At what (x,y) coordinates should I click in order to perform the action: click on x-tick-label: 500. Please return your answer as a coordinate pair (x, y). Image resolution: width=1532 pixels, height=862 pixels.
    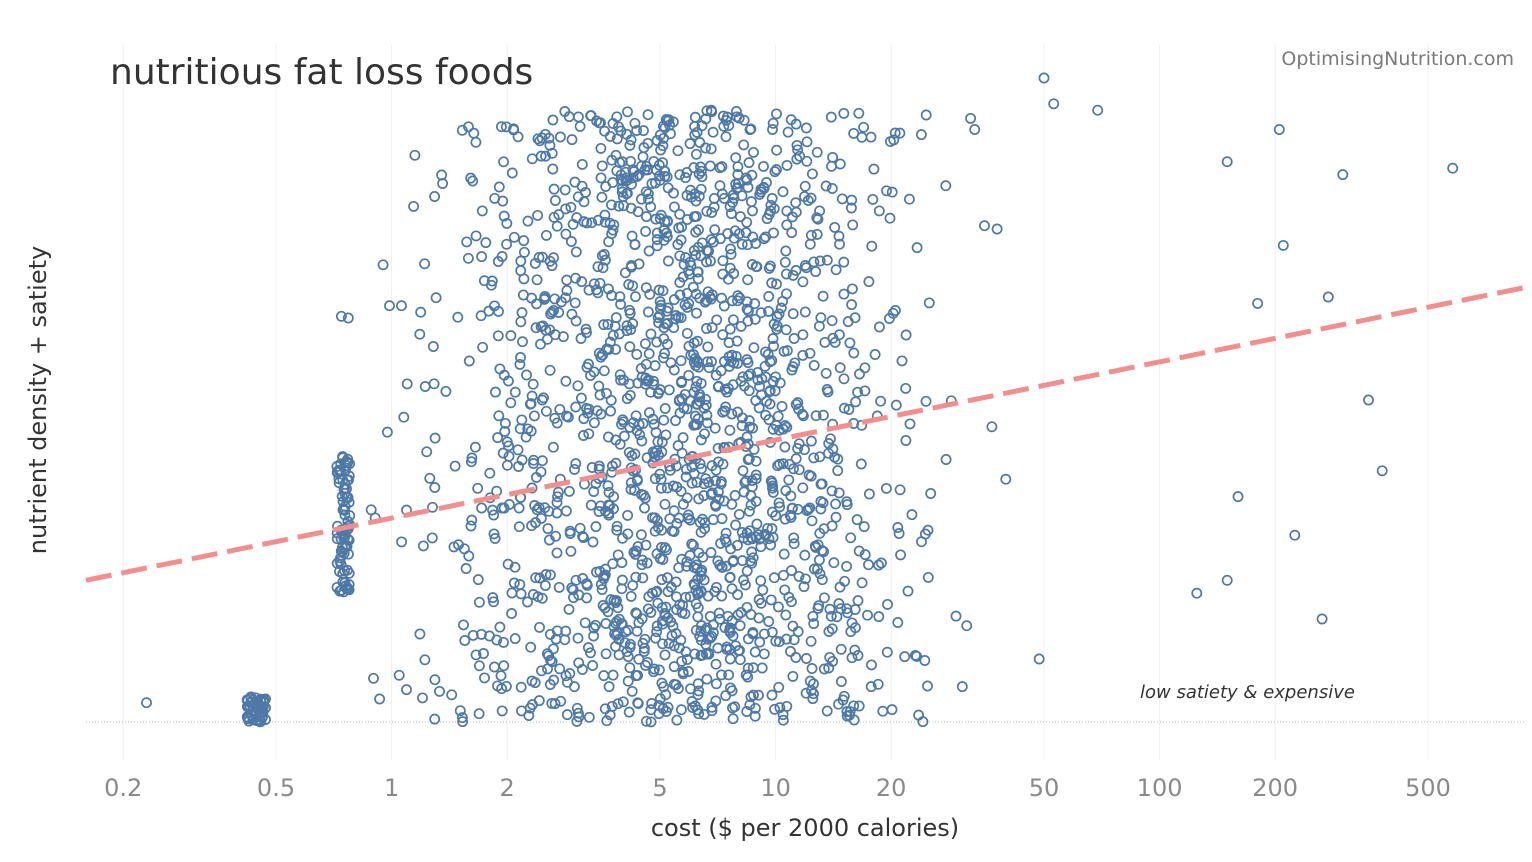
    Looking at the image, I should click on (1428, 788).